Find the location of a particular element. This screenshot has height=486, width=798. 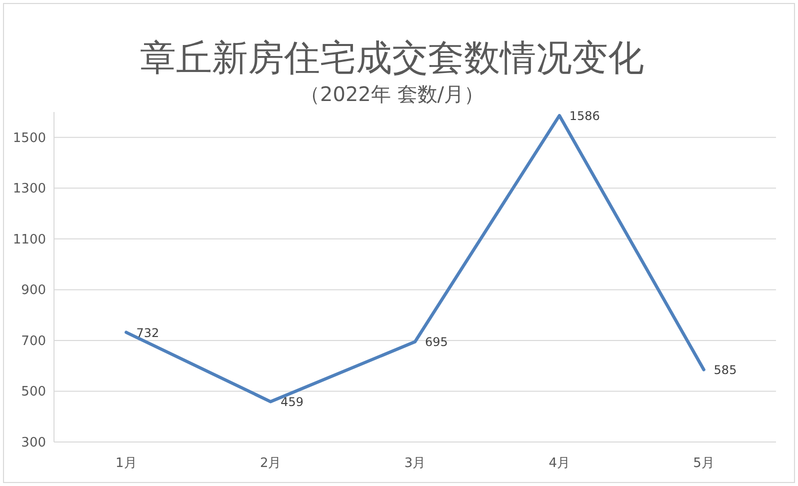

x-tick-label: 3月 is located at coordinates (415, 463).